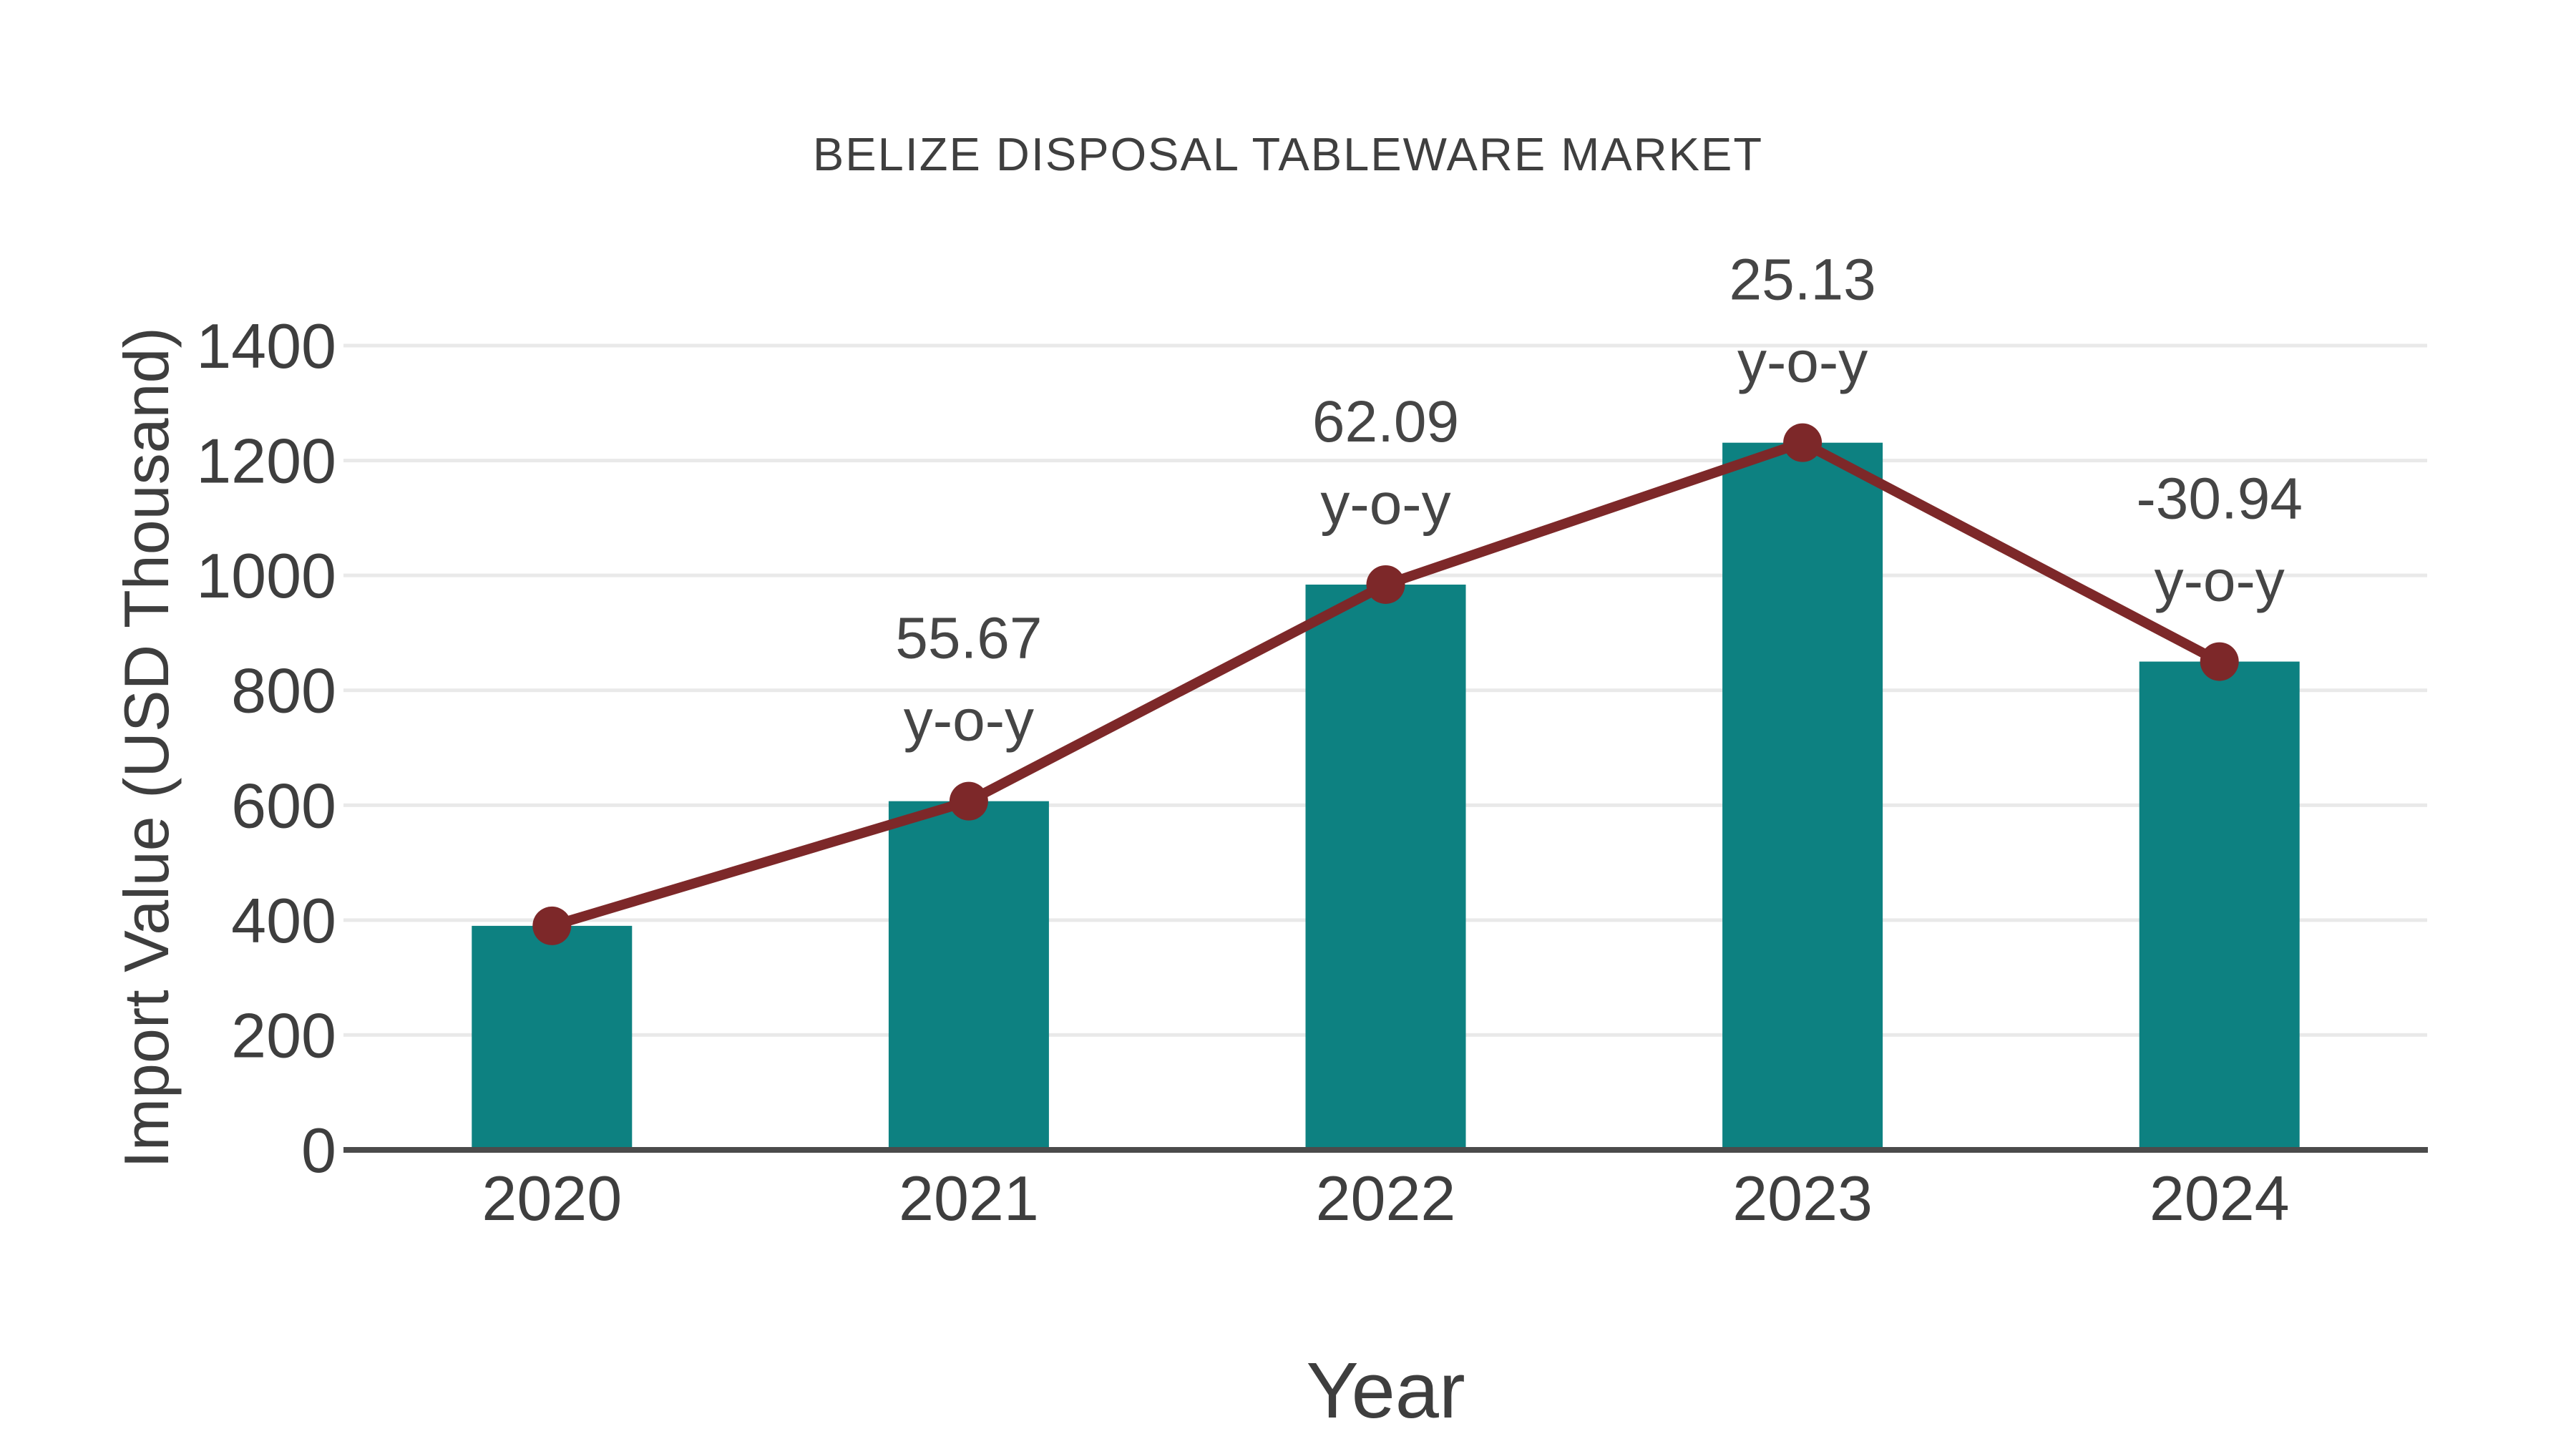 The image size is (2576, 1449). What do you see at coordinates (1385, 867) in the screenshot?
I see `bar-2022` at bounding box center [1385, 867].